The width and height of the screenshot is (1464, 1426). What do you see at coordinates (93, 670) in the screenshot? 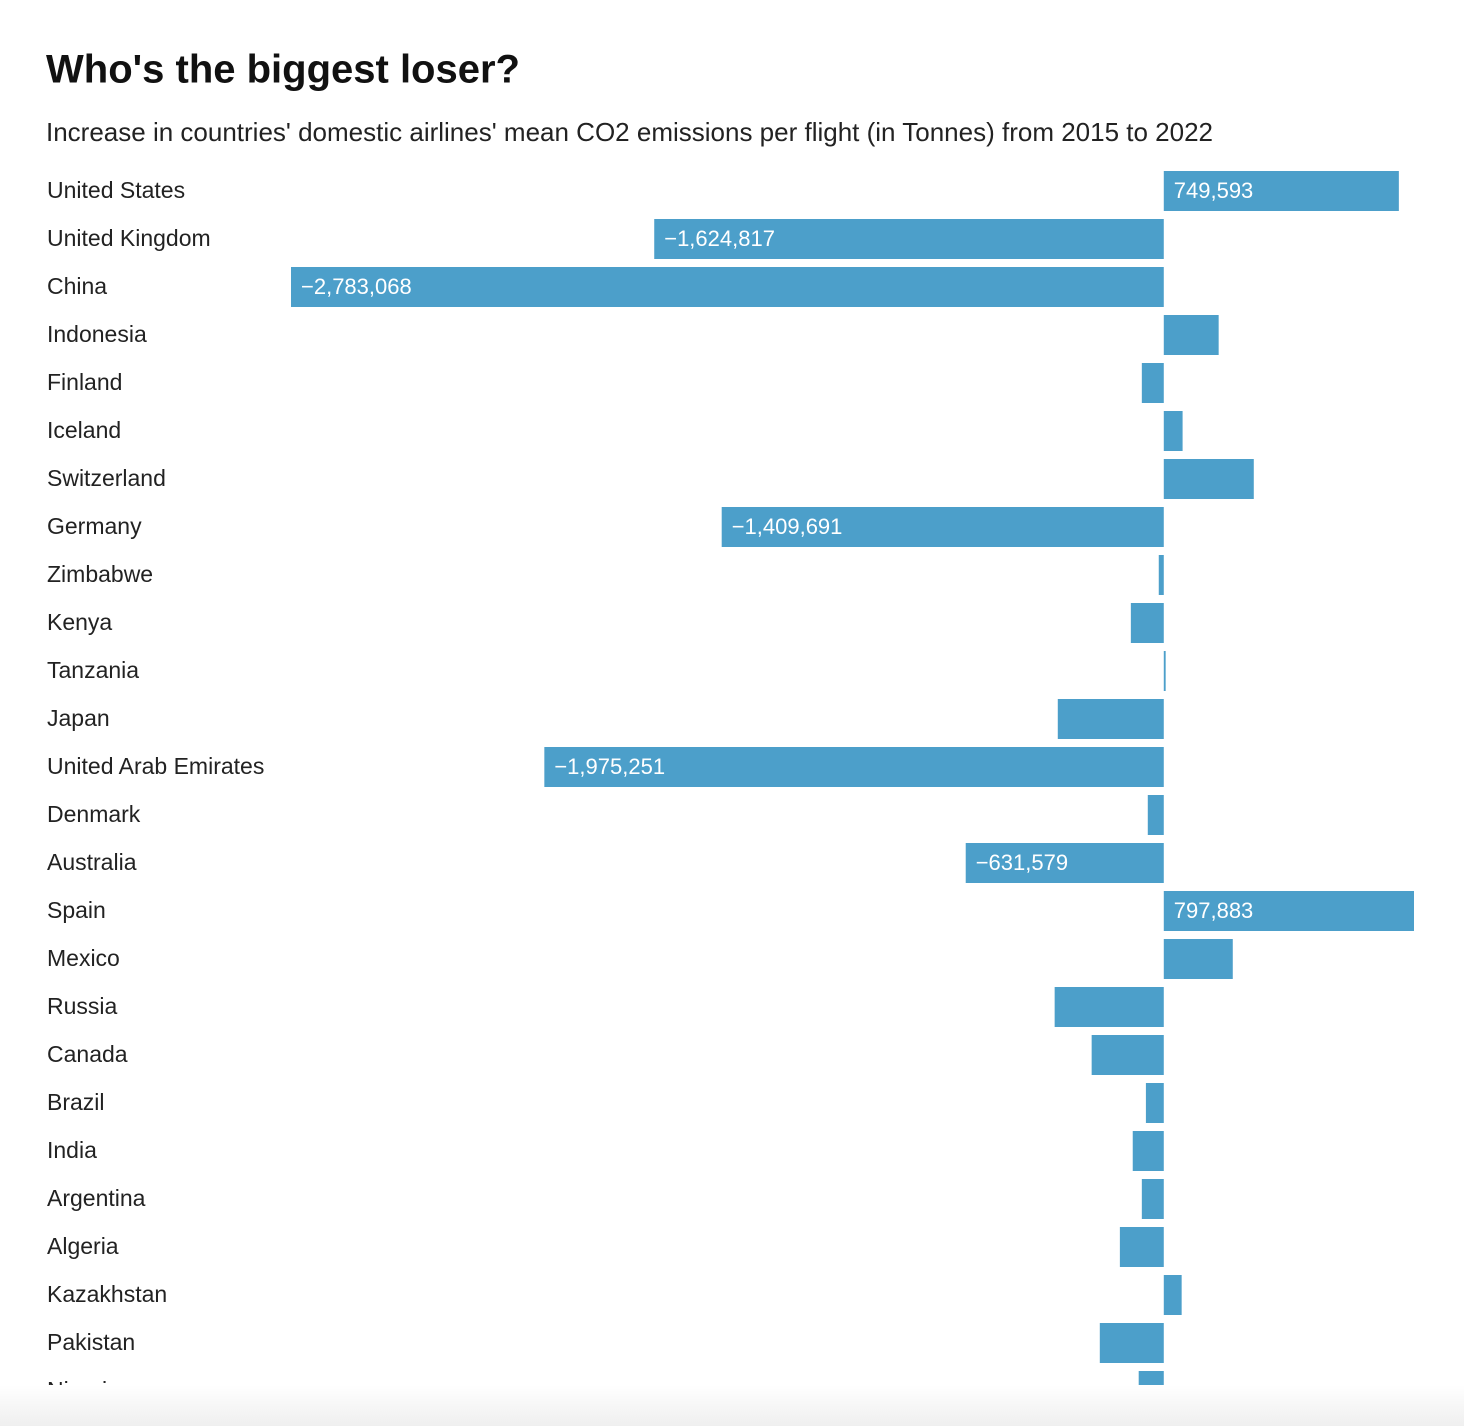
I see `category-label: Tanzania` at bounding box center [93, 670].